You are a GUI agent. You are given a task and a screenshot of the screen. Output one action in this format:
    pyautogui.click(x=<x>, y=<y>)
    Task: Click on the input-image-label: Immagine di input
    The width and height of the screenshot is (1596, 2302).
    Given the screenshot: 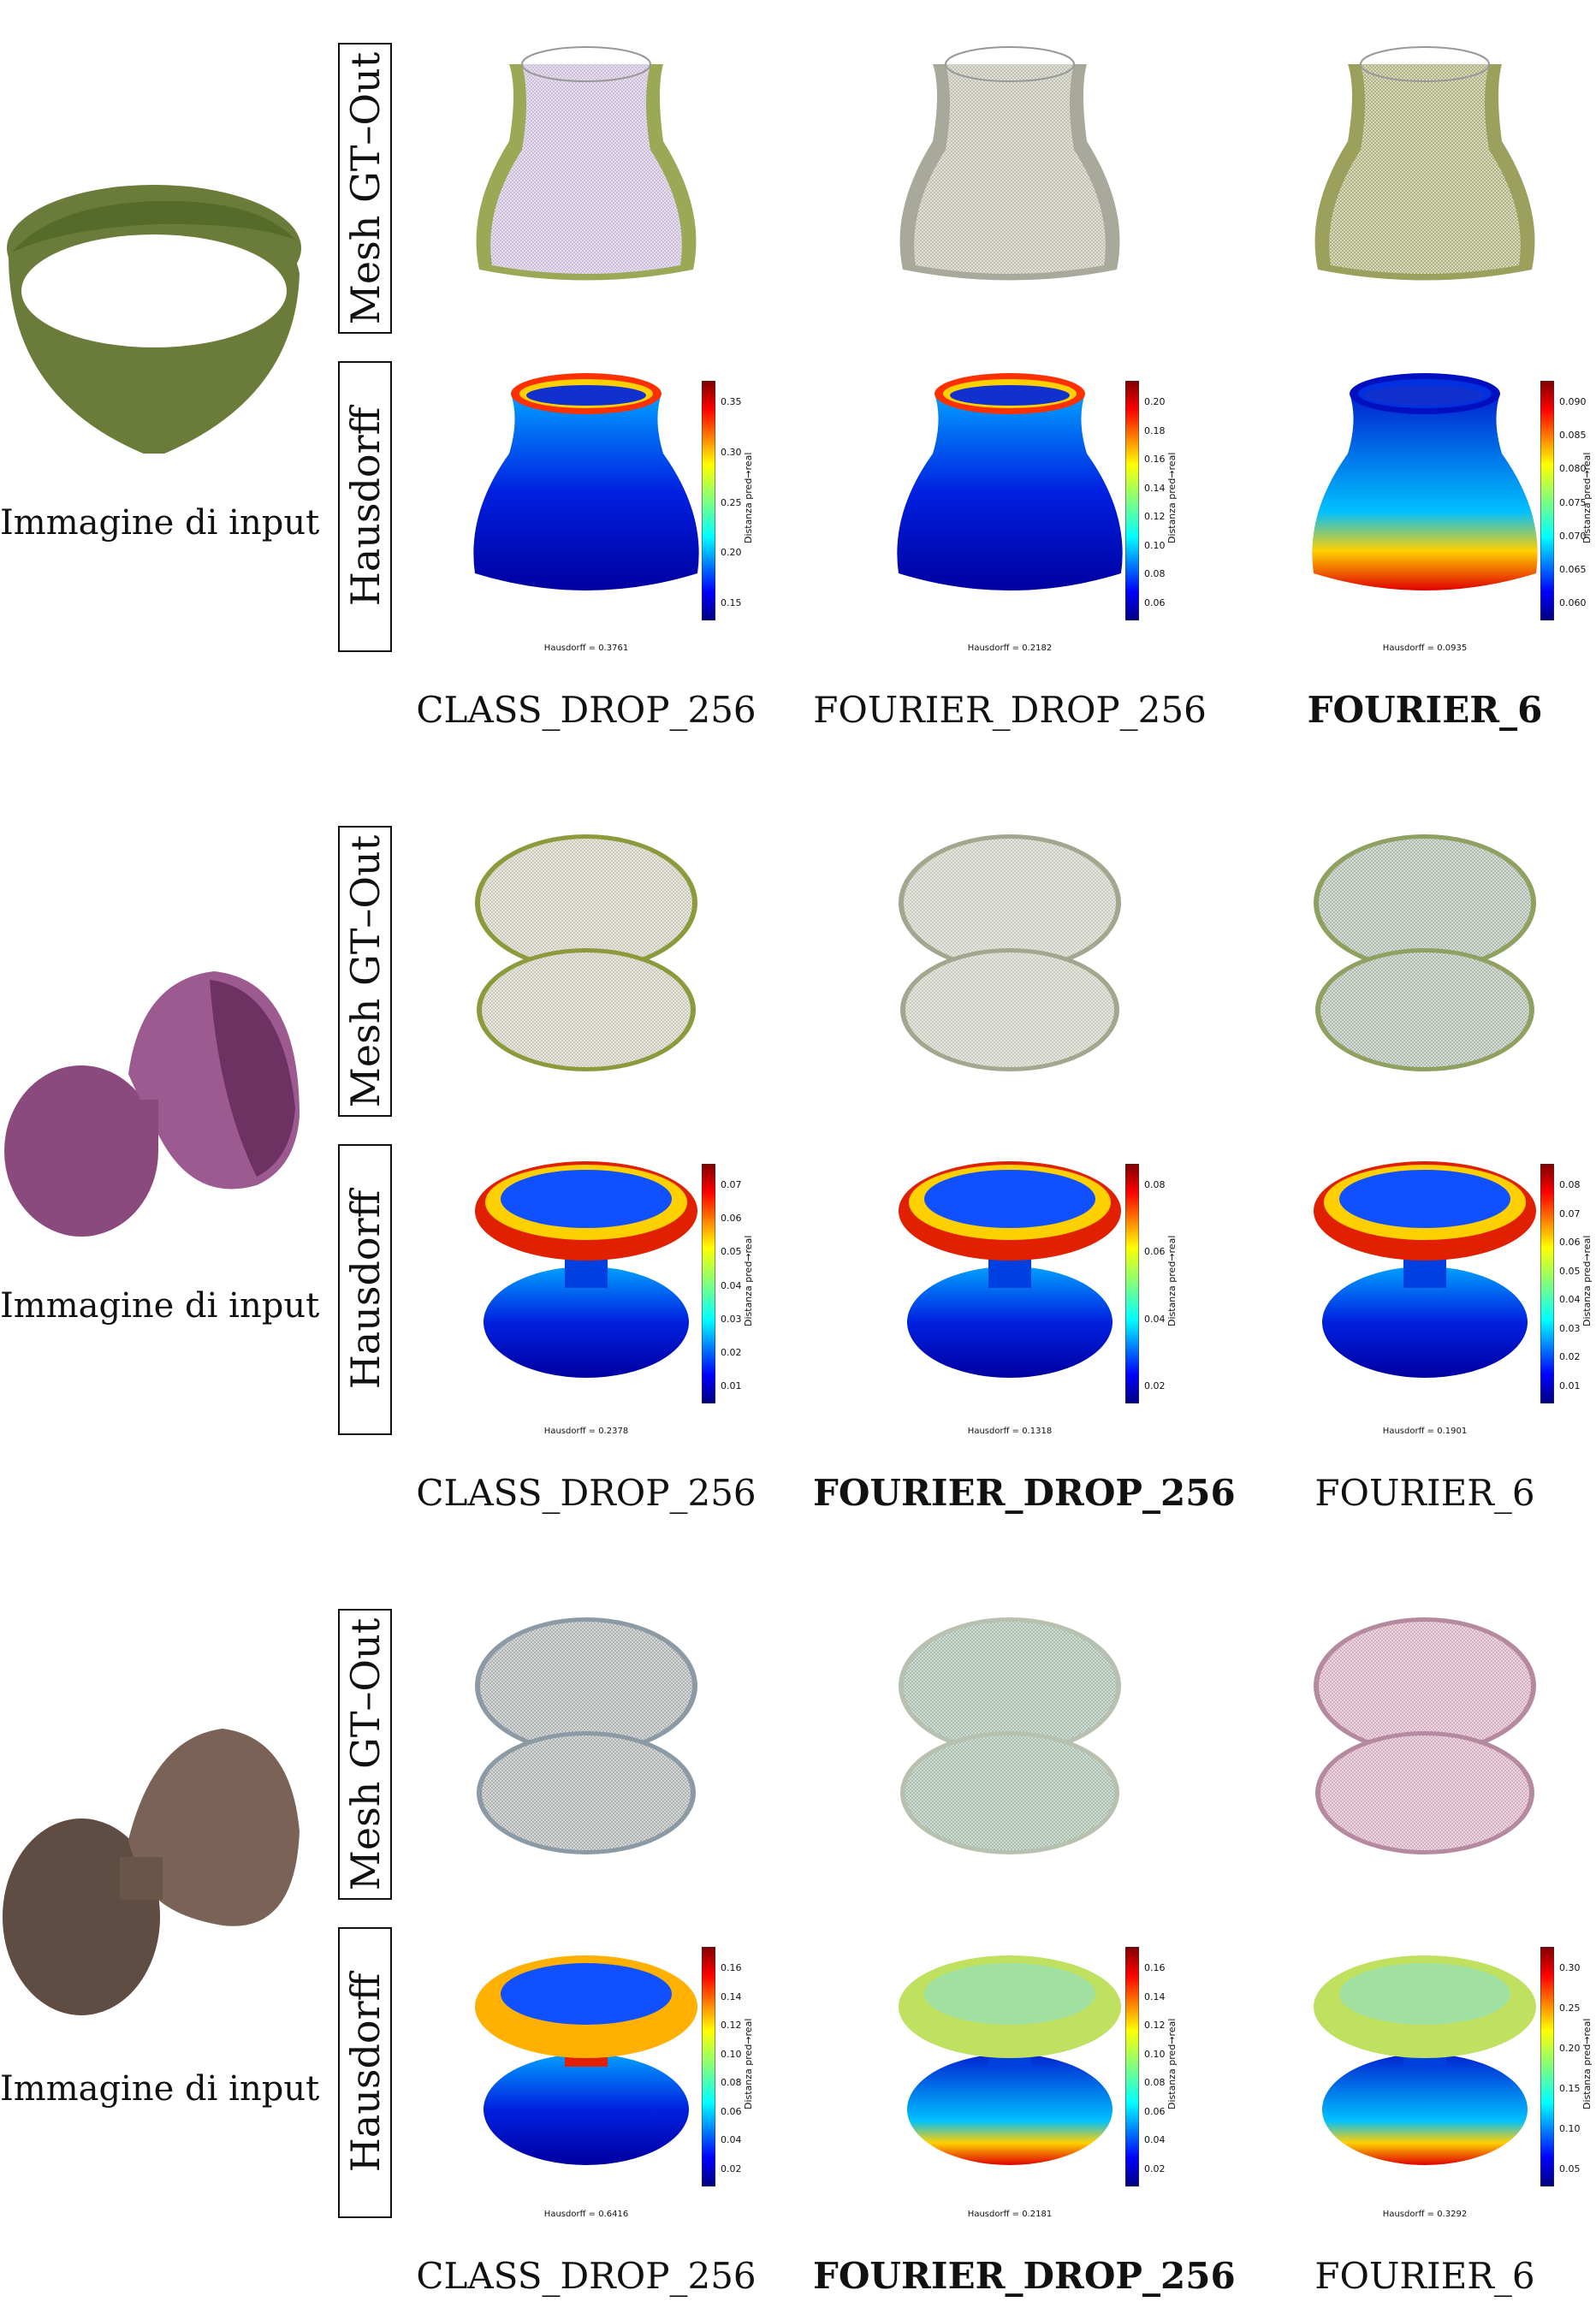 What is the action you would take?
    pyautogui.click(x=160, y=523)
    